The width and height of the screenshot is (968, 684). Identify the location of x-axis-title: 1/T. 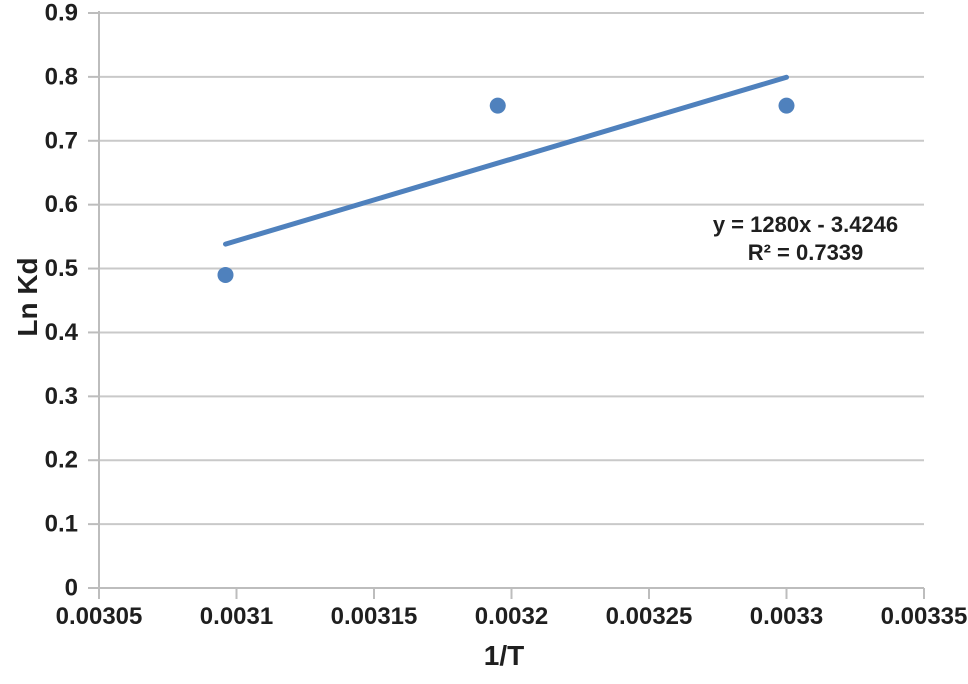
(504, 655).